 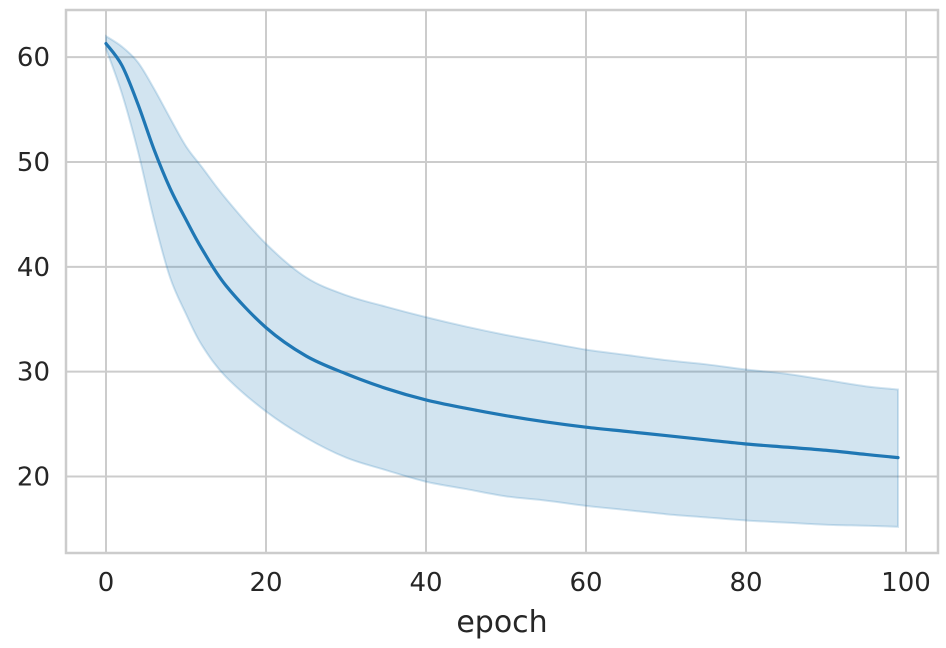 What do you see at coordinates (106, 583) in the screenshot?
I see `x-tick-label: 0` at bounding box center [106, 583].